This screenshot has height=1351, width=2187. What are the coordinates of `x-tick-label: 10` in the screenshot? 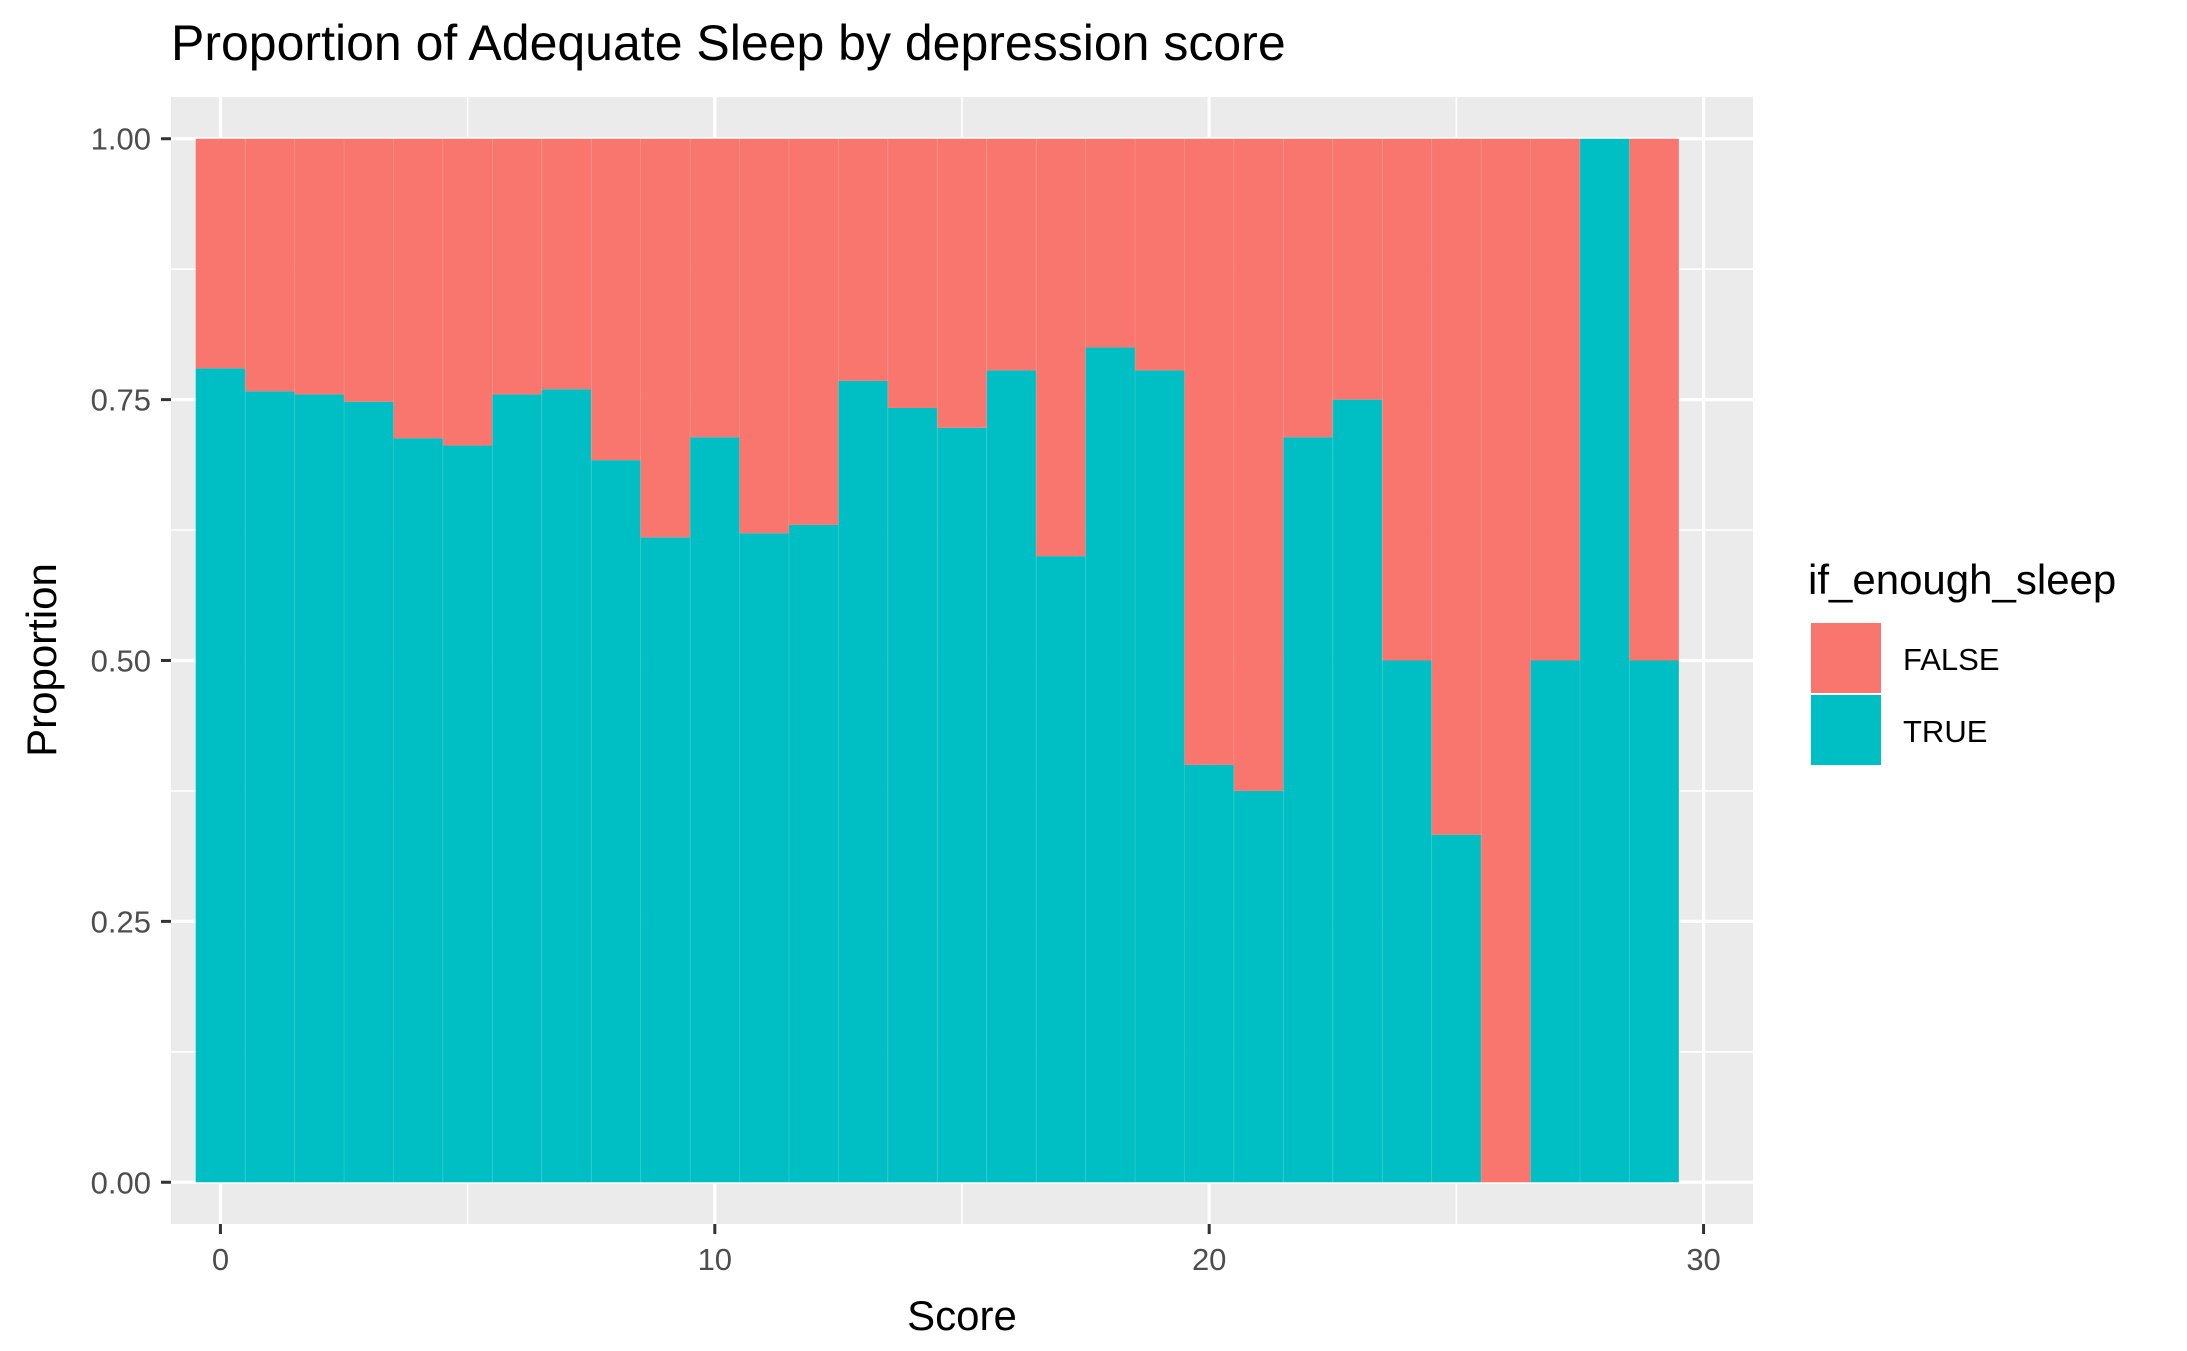 It's located at (715, 1259).